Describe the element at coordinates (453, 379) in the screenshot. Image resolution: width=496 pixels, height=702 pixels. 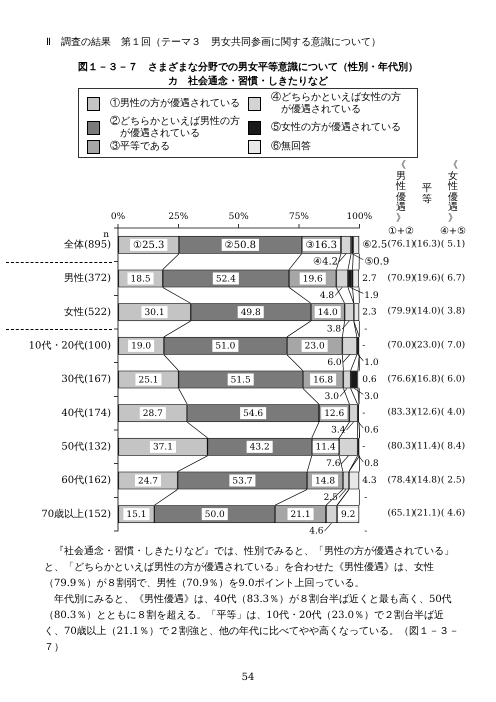
I see `text: ( 6.0)` at that location.